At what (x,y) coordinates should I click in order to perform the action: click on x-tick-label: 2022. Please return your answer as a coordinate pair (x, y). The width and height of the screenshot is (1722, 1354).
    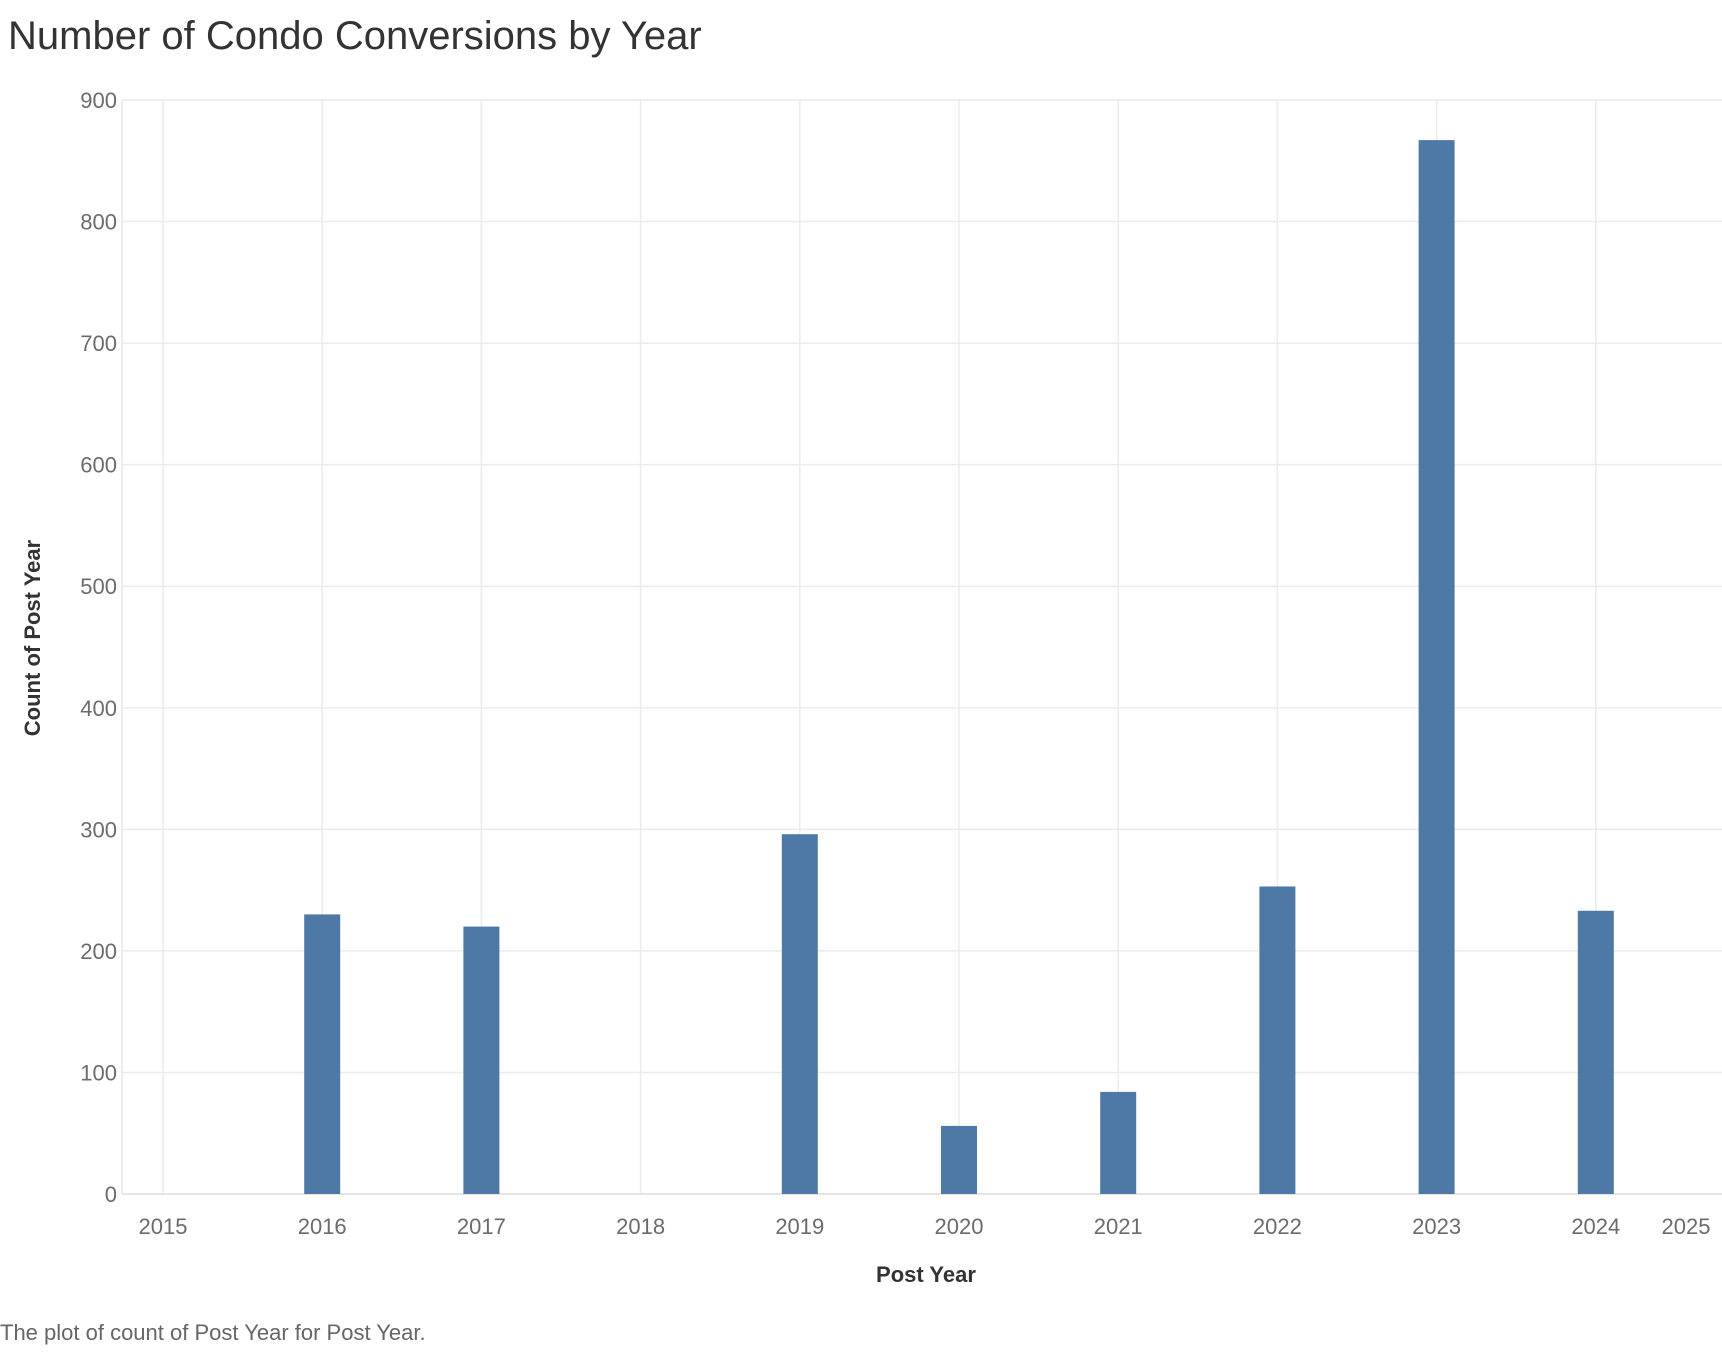
    Looking at the image, I should click on (1277, 1226).